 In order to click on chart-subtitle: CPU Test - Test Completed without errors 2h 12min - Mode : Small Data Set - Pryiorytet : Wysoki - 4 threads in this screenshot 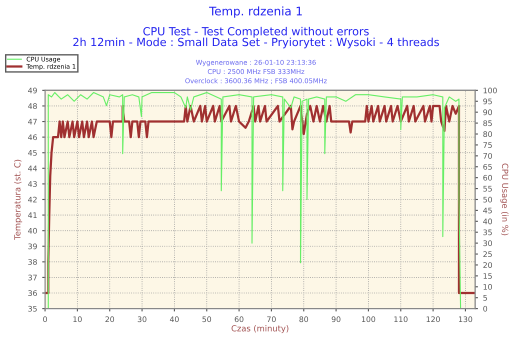, I will do `click(256, 37)`.